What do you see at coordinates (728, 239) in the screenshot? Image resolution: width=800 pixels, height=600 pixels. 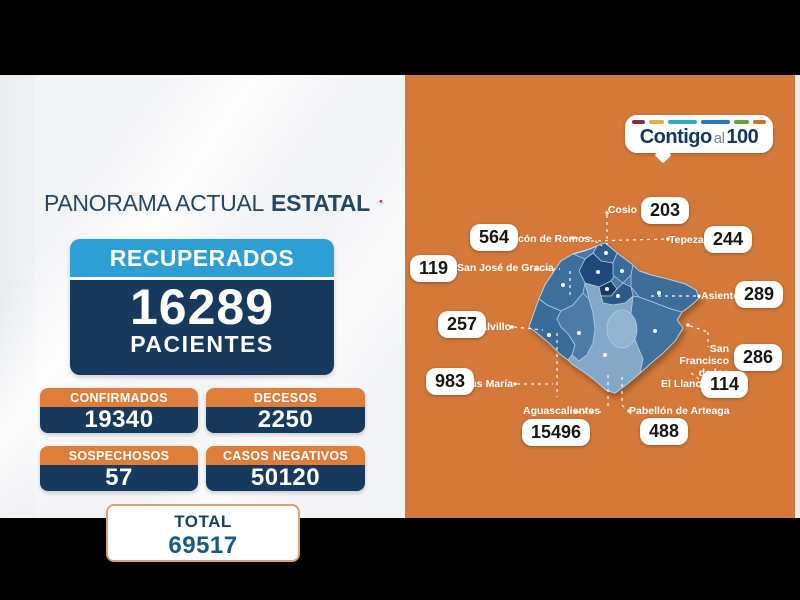 I see `muni-value-tepezala: 244` at bounding box center [728, 239].